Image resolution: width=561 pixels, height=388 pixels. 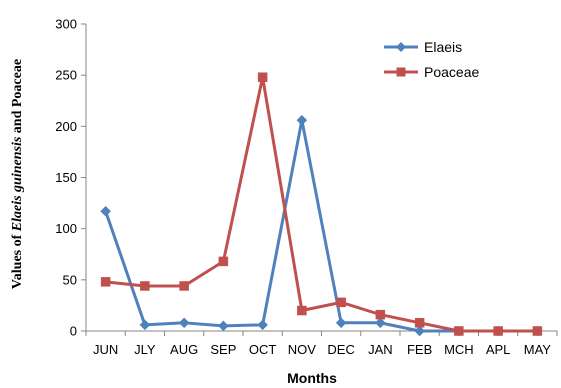 What do you see at coordinates (66, 24) in the screenshot?
I see `y-tick-label: 300` at bounding box center [66, 24].